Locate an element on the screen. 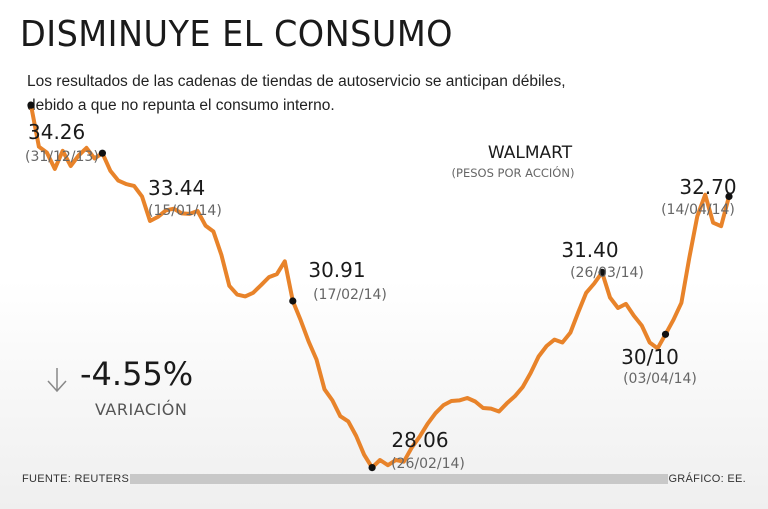  data-label-value: 28.06 is located at coordinates (419, 440).